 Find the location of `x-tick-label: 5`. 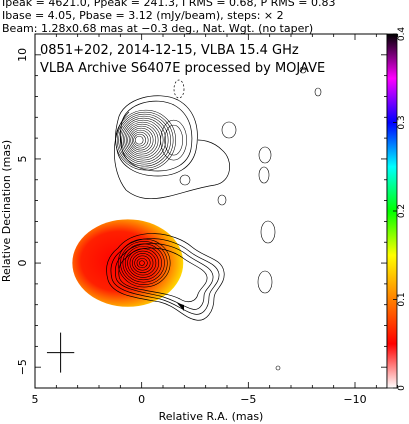

x-tick-label: 5 is located at coordinates (35, 399).